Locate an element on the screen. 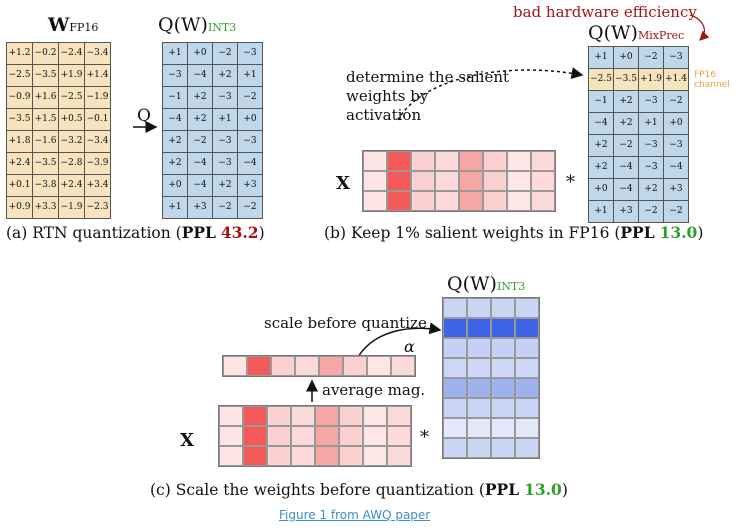  matrix-cell: −0.2 is located at coordinates (45, 53).